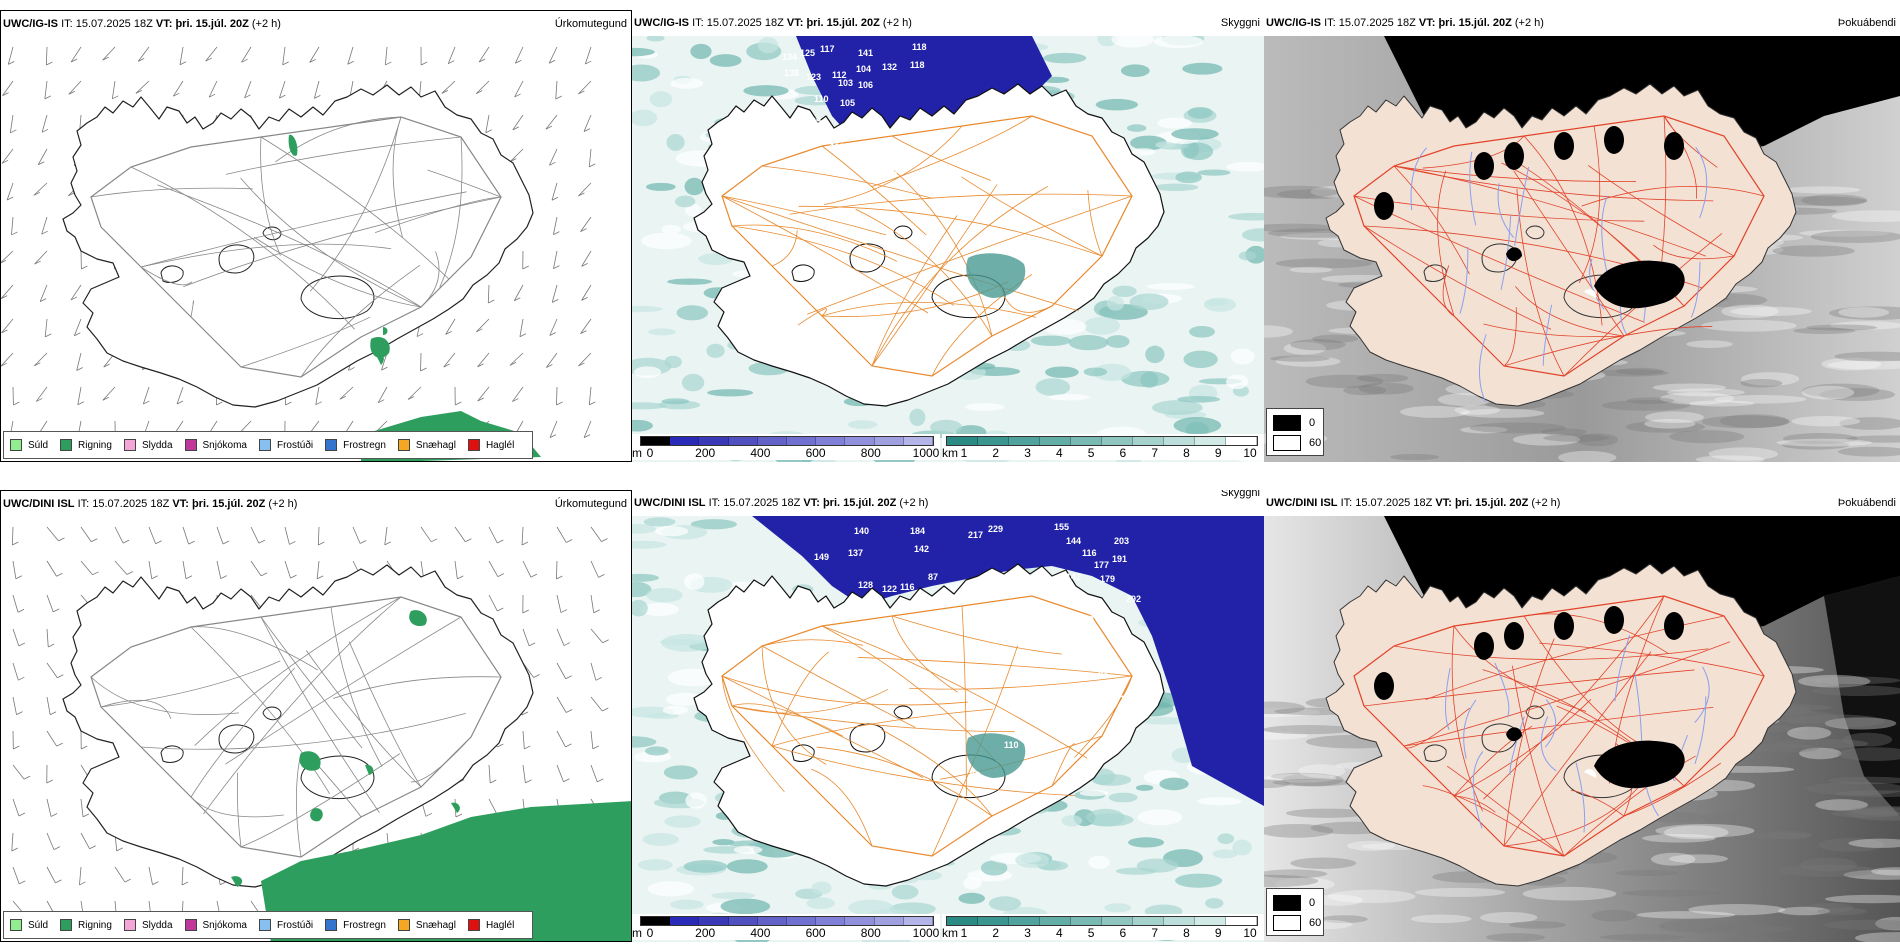 Image resolution: width=1900 pixels, height=950 pixels. What do you see at coordinates (157, 925) in the screenshot?
I see `precip-legend-label: Slydda` at bounding box center [157, 925].